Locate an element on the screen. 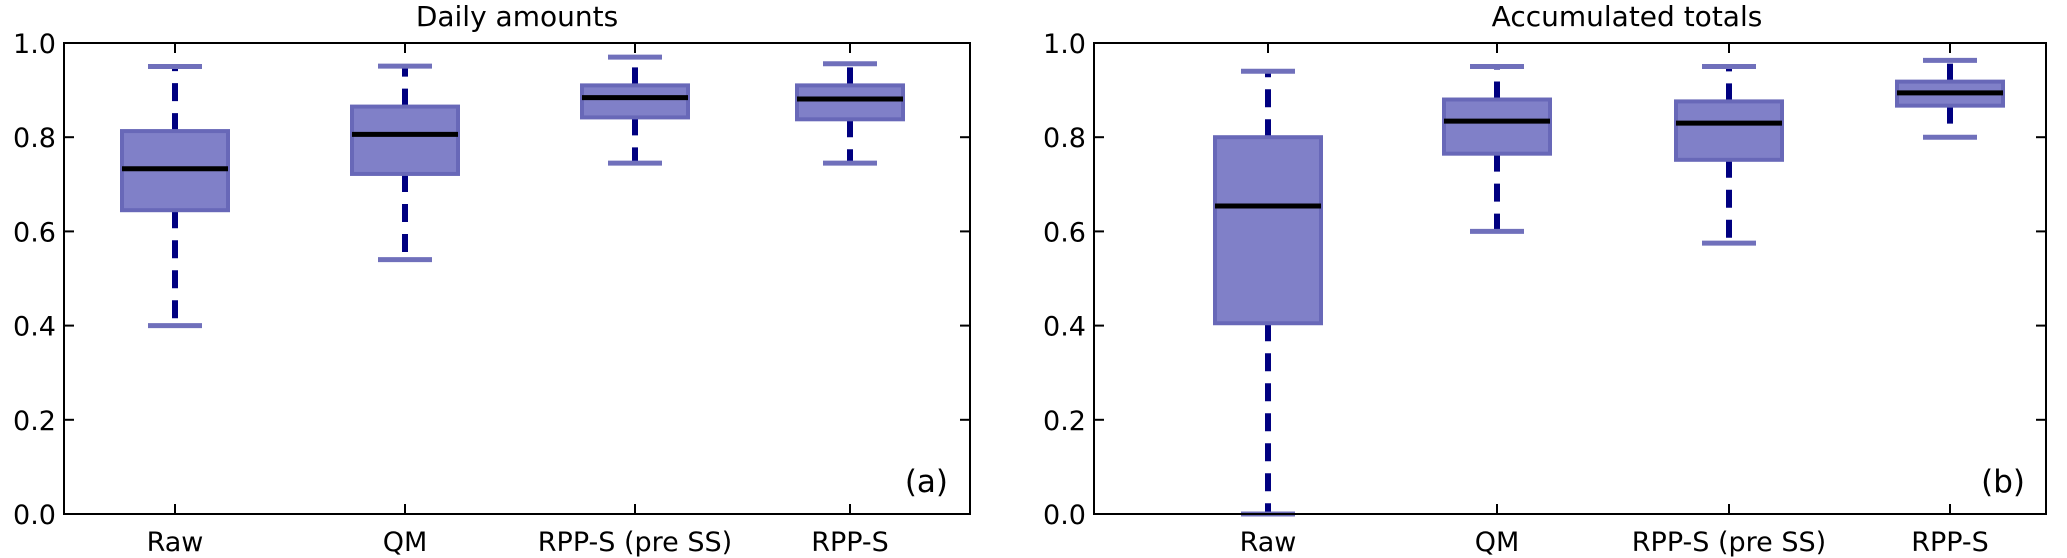 The height and width of the screenshot is (558, 2067). chart-title: Daily amounts is located at coordinates (517, 16).